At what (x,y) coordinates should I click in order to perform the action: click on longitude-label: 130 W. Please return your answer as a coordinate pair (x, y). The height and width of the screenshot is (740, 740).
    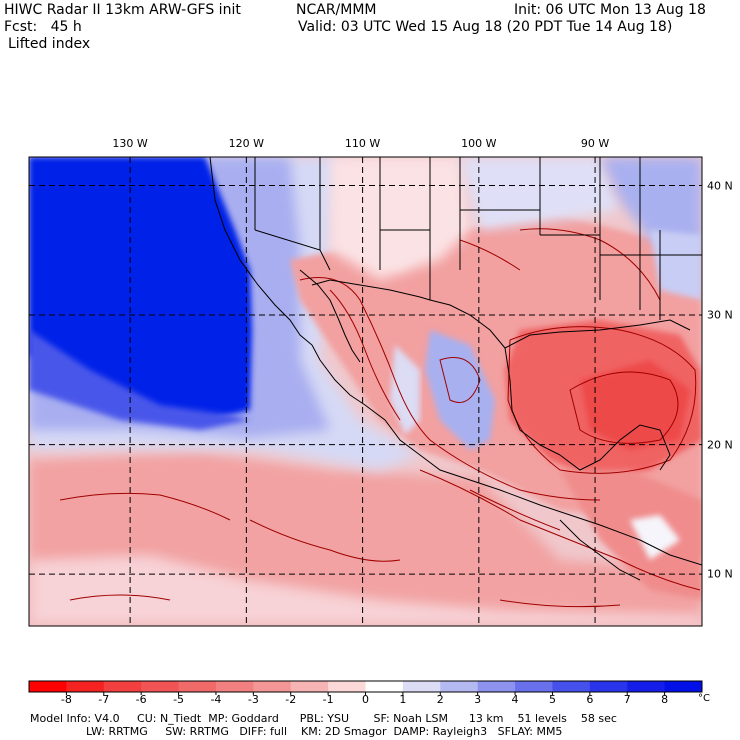
    Looking at the image, I should click on (130, 143).